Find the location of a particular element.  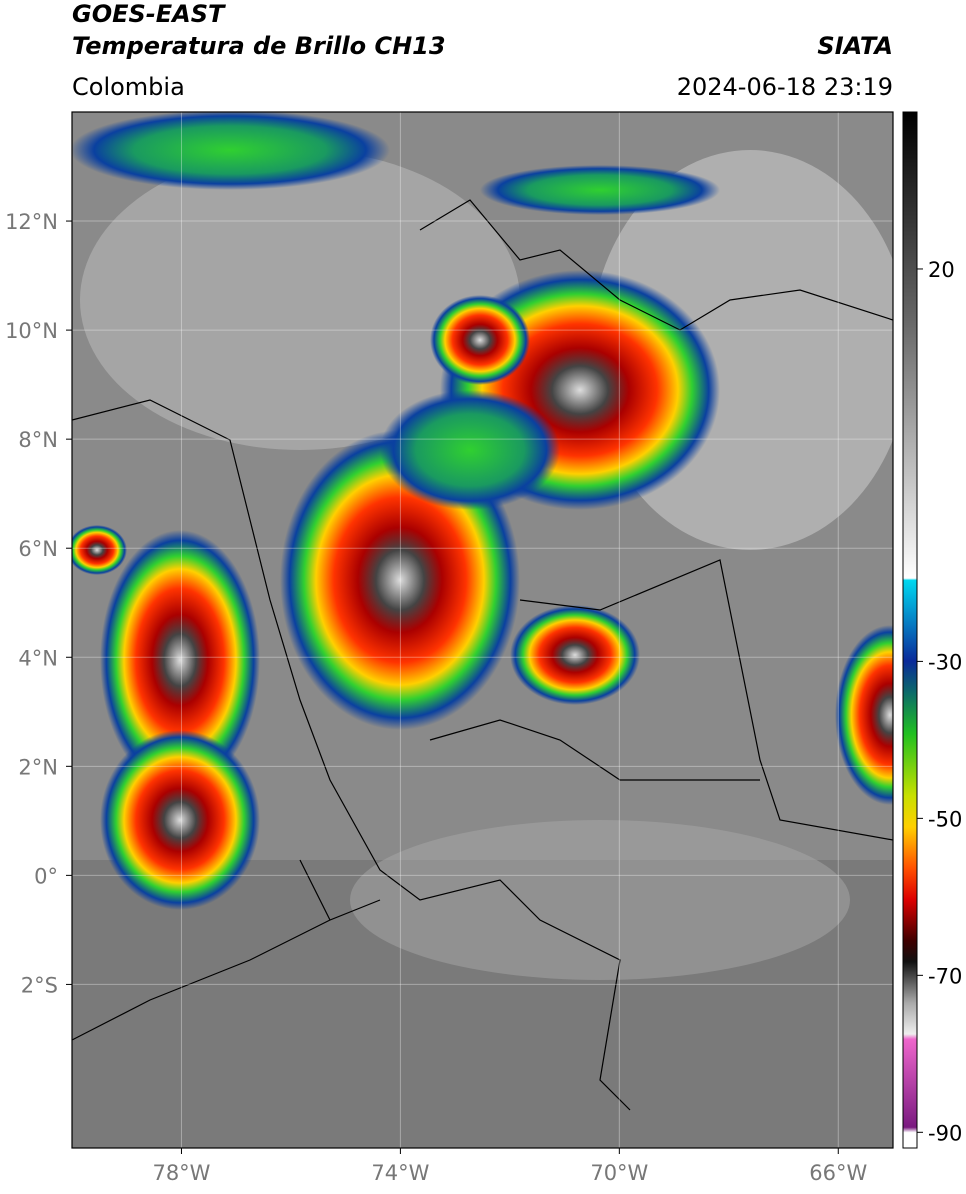

region: Colombia is located at coordinates (128, 87).